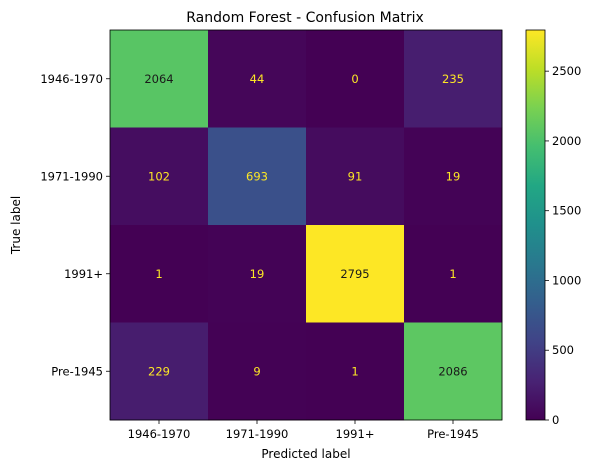 Image resolution: width=602 pixels, height=470 pixels. Describe the element at coordinates (159, 434) in the screenshot. I see `x-tick-label: 1946-1970` at that location.